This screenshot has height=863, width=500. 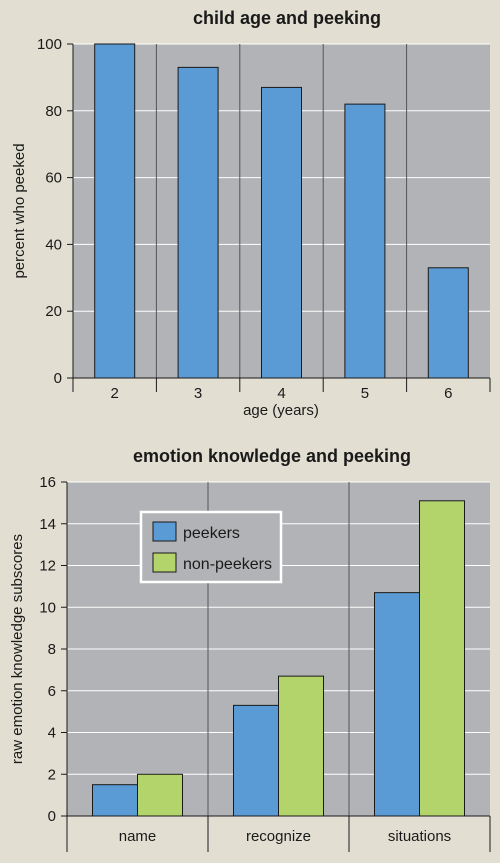 I want to click on chart1-y-axis-label: percent who peeked, so click(x=19, y=210).